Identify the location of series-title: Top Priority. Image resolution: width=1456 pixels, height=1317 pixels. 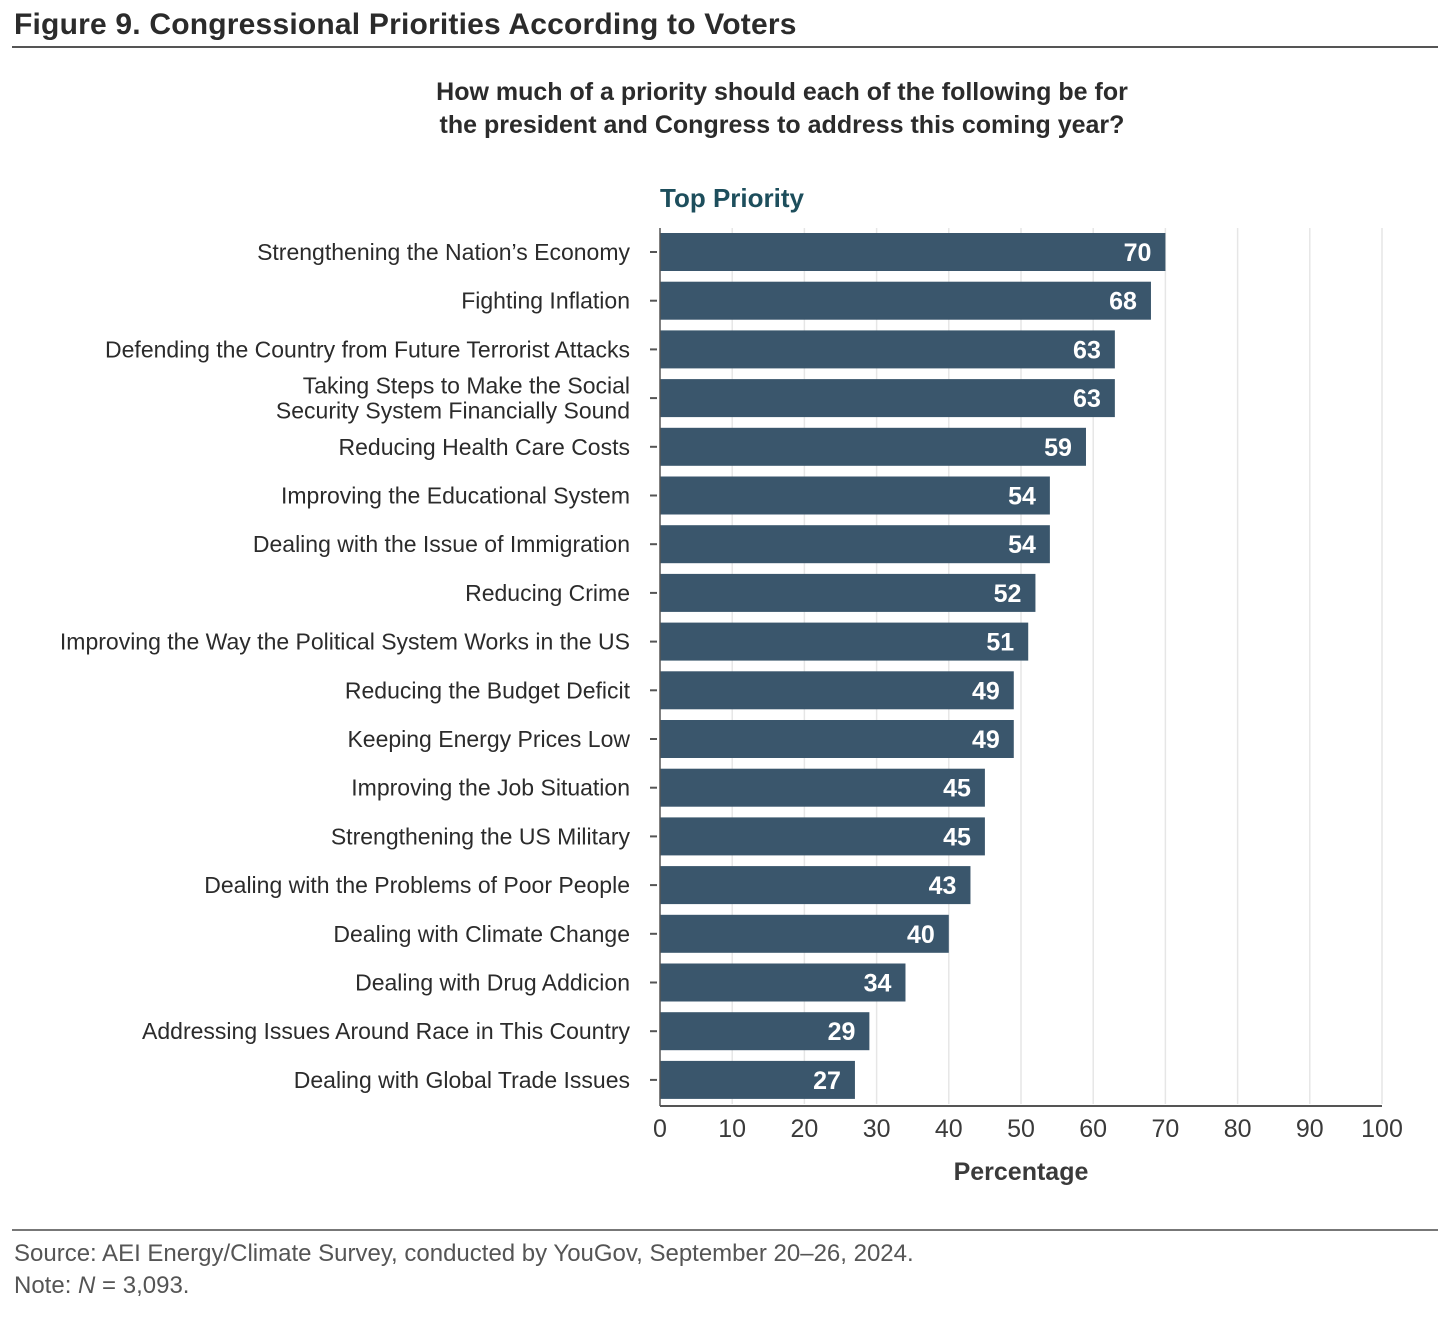
(732, 198).